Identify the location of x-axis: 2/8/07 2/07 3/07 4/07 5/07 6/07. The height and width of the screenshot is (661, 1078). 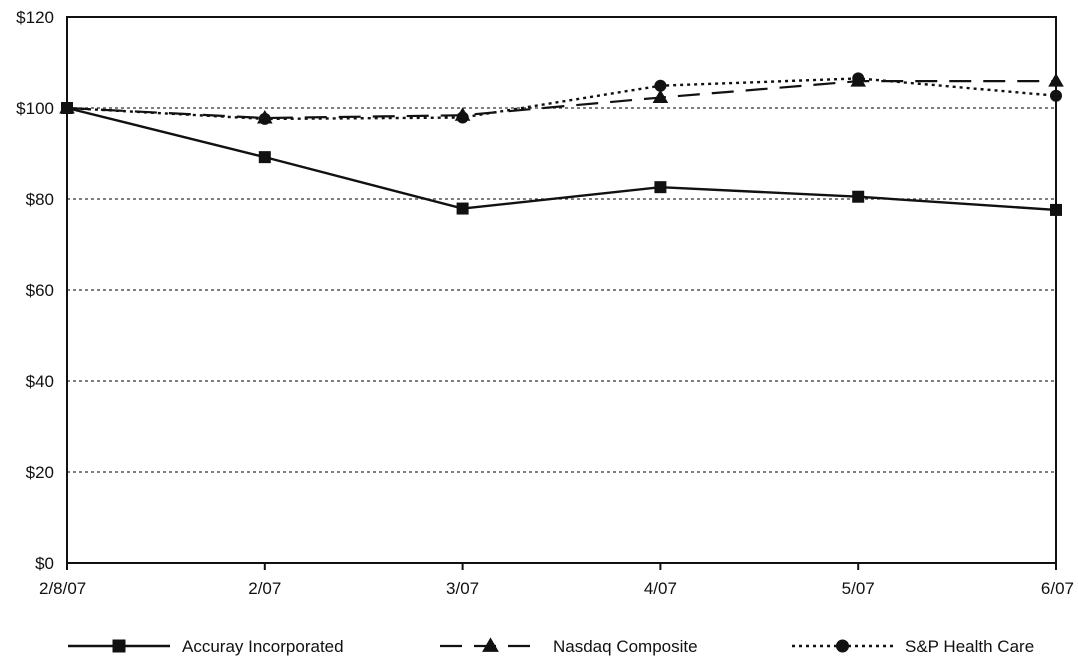
(556, 580).